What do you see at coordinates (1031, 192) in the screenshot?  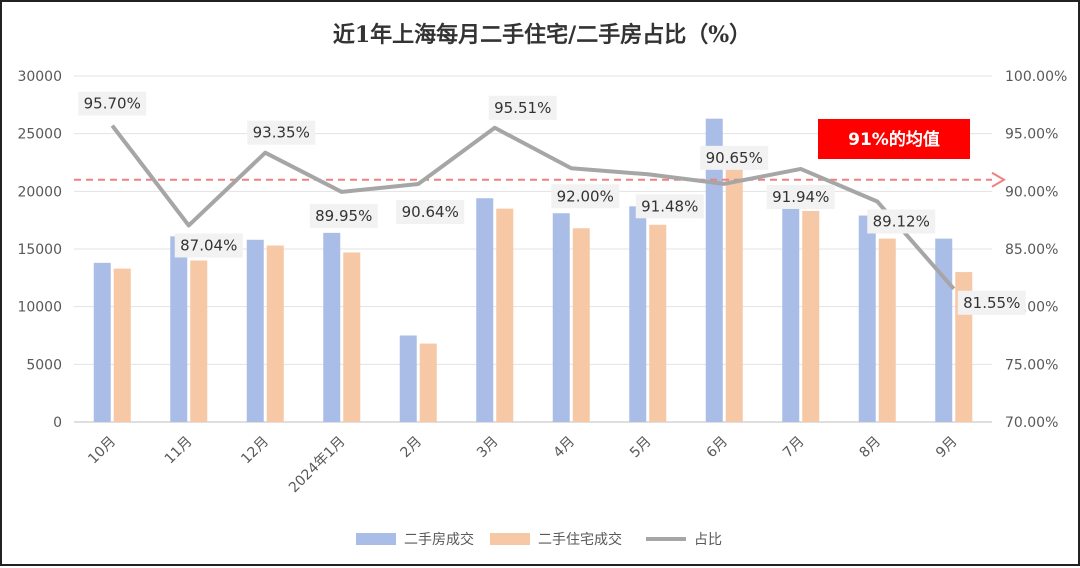 I see `right-tick-label: 90.00%` at bounding box center [1031, 192].